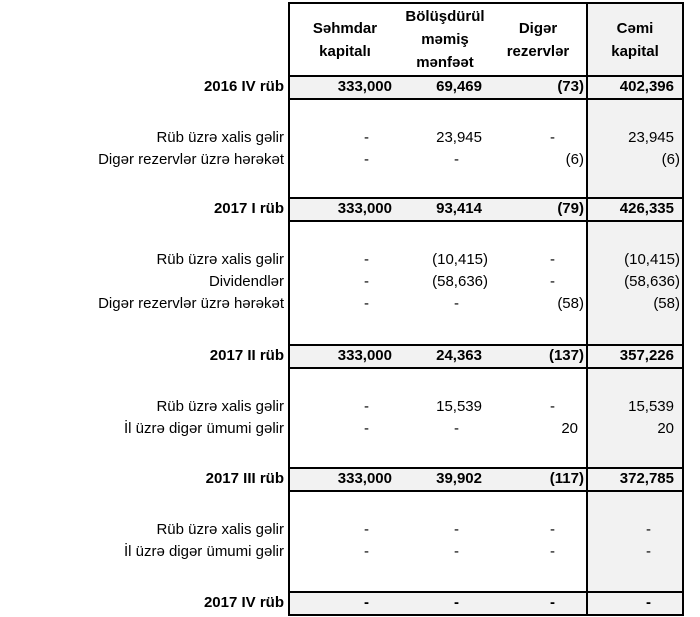 The width and height of the screenshot is (700, 617). Describe the element at coordinates (635, 39) in the screenshot. I see `col-header-total-capital: Cəmi kapital` at that location.